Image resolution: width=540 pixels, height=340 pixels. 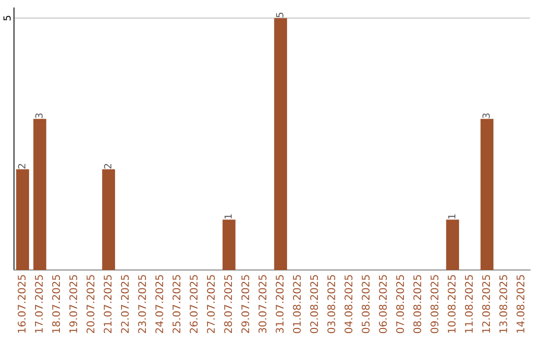 What do you see at coordinates (280, 15) in the screenshot?
I see `data-label: 5` at bounding box center [280, 15].